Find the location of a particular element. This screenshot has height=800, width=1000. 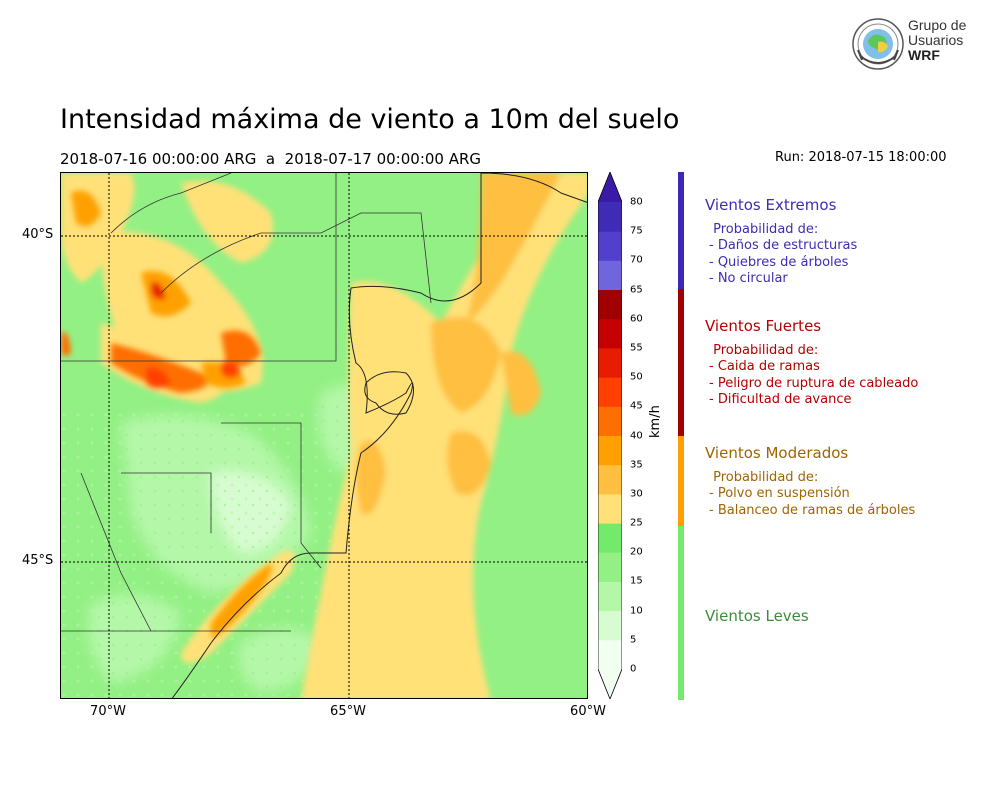

colorbar-unit: km/h is located at coordinates (655, 421).